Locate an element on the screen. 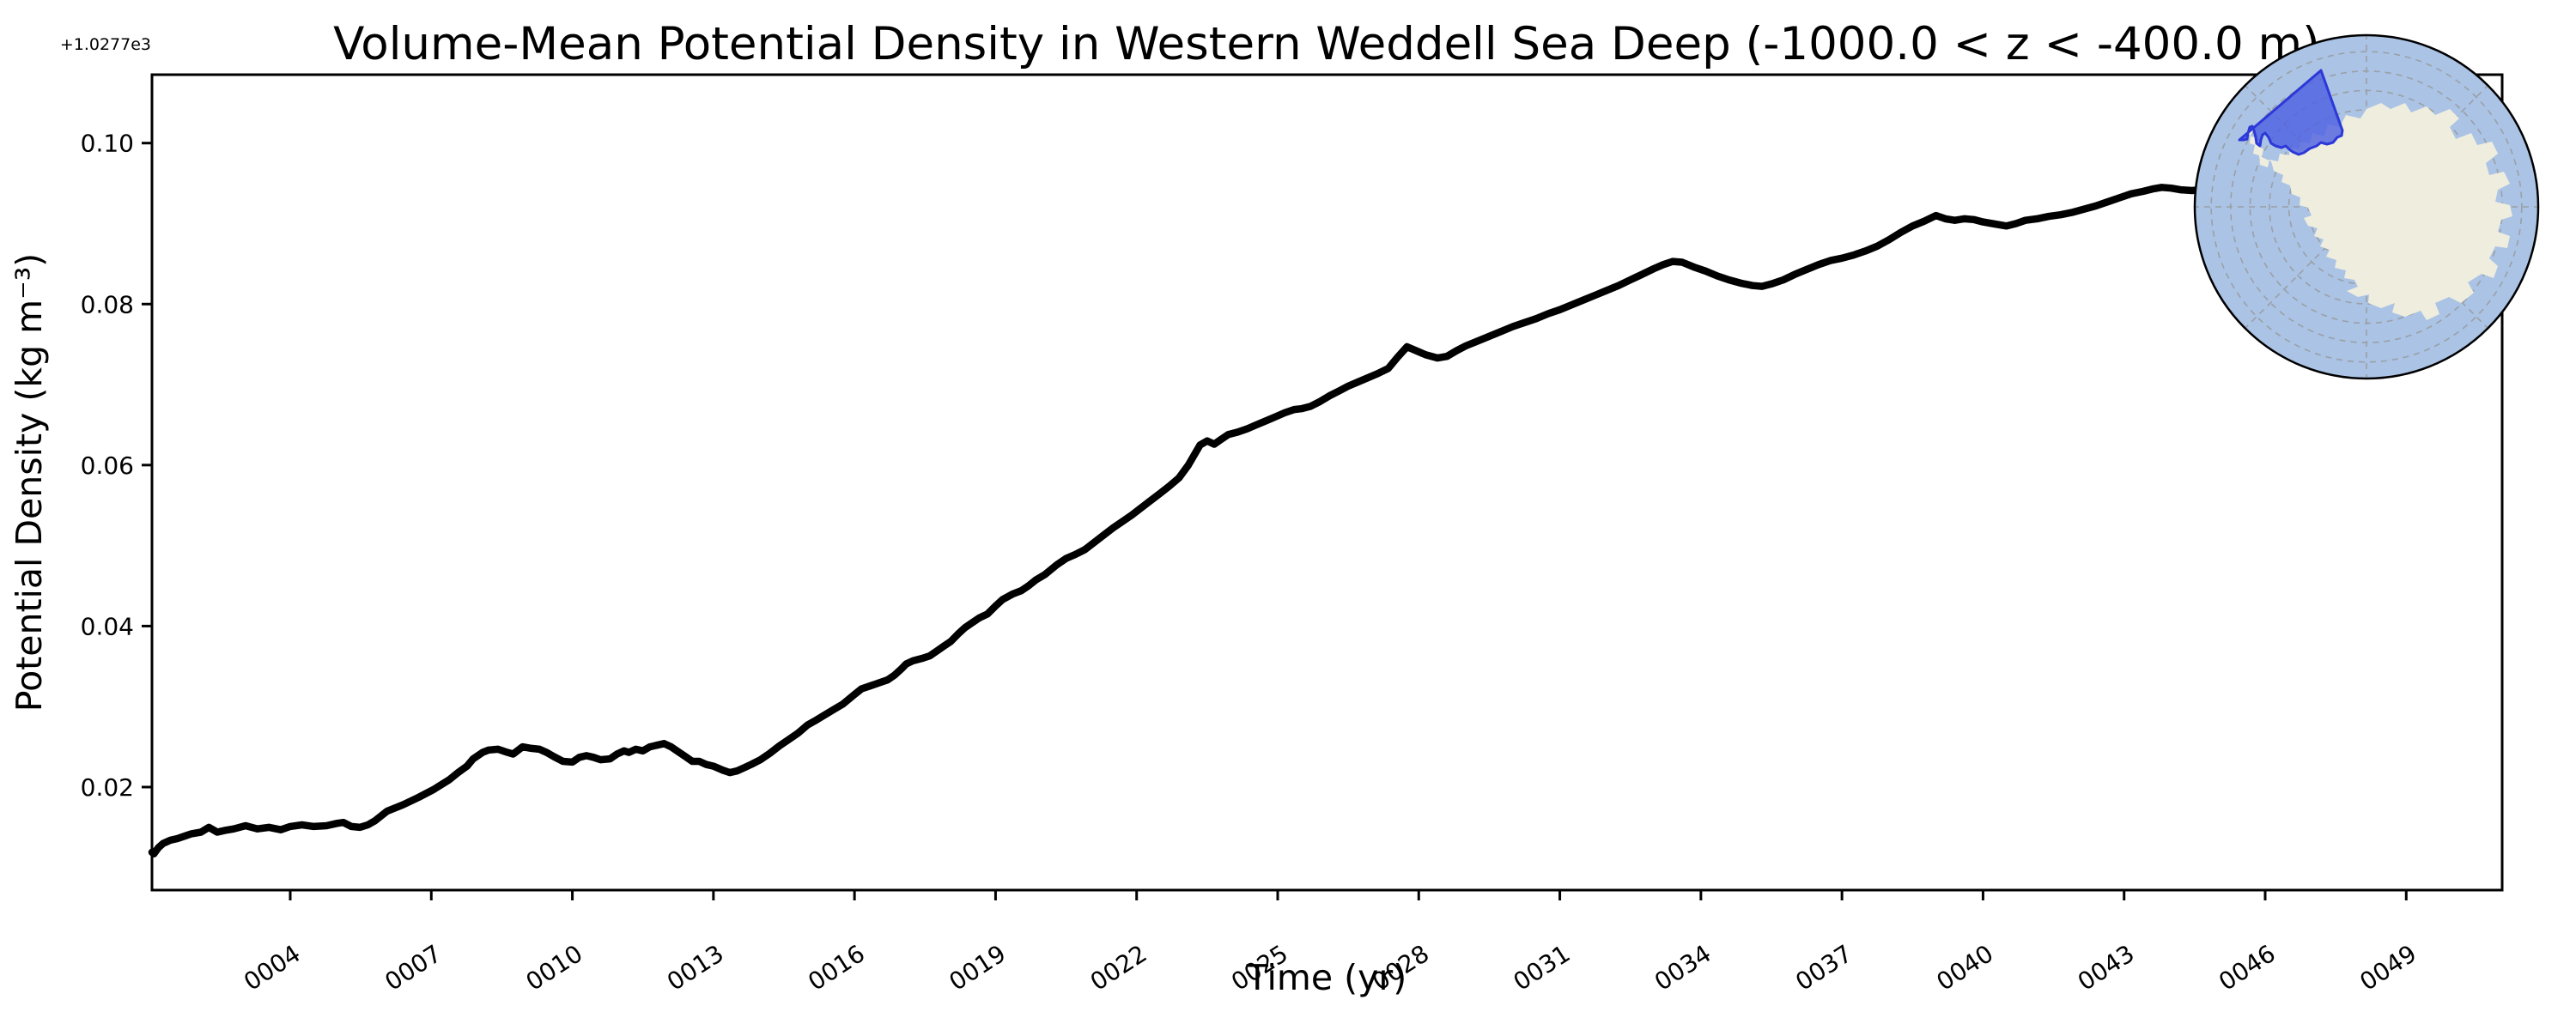 This screenshot has width=2576, height=1030. y-axis-ticks: 0.02 0.04 0.06 0.08 0.10 is located at coordinates (117, 466).